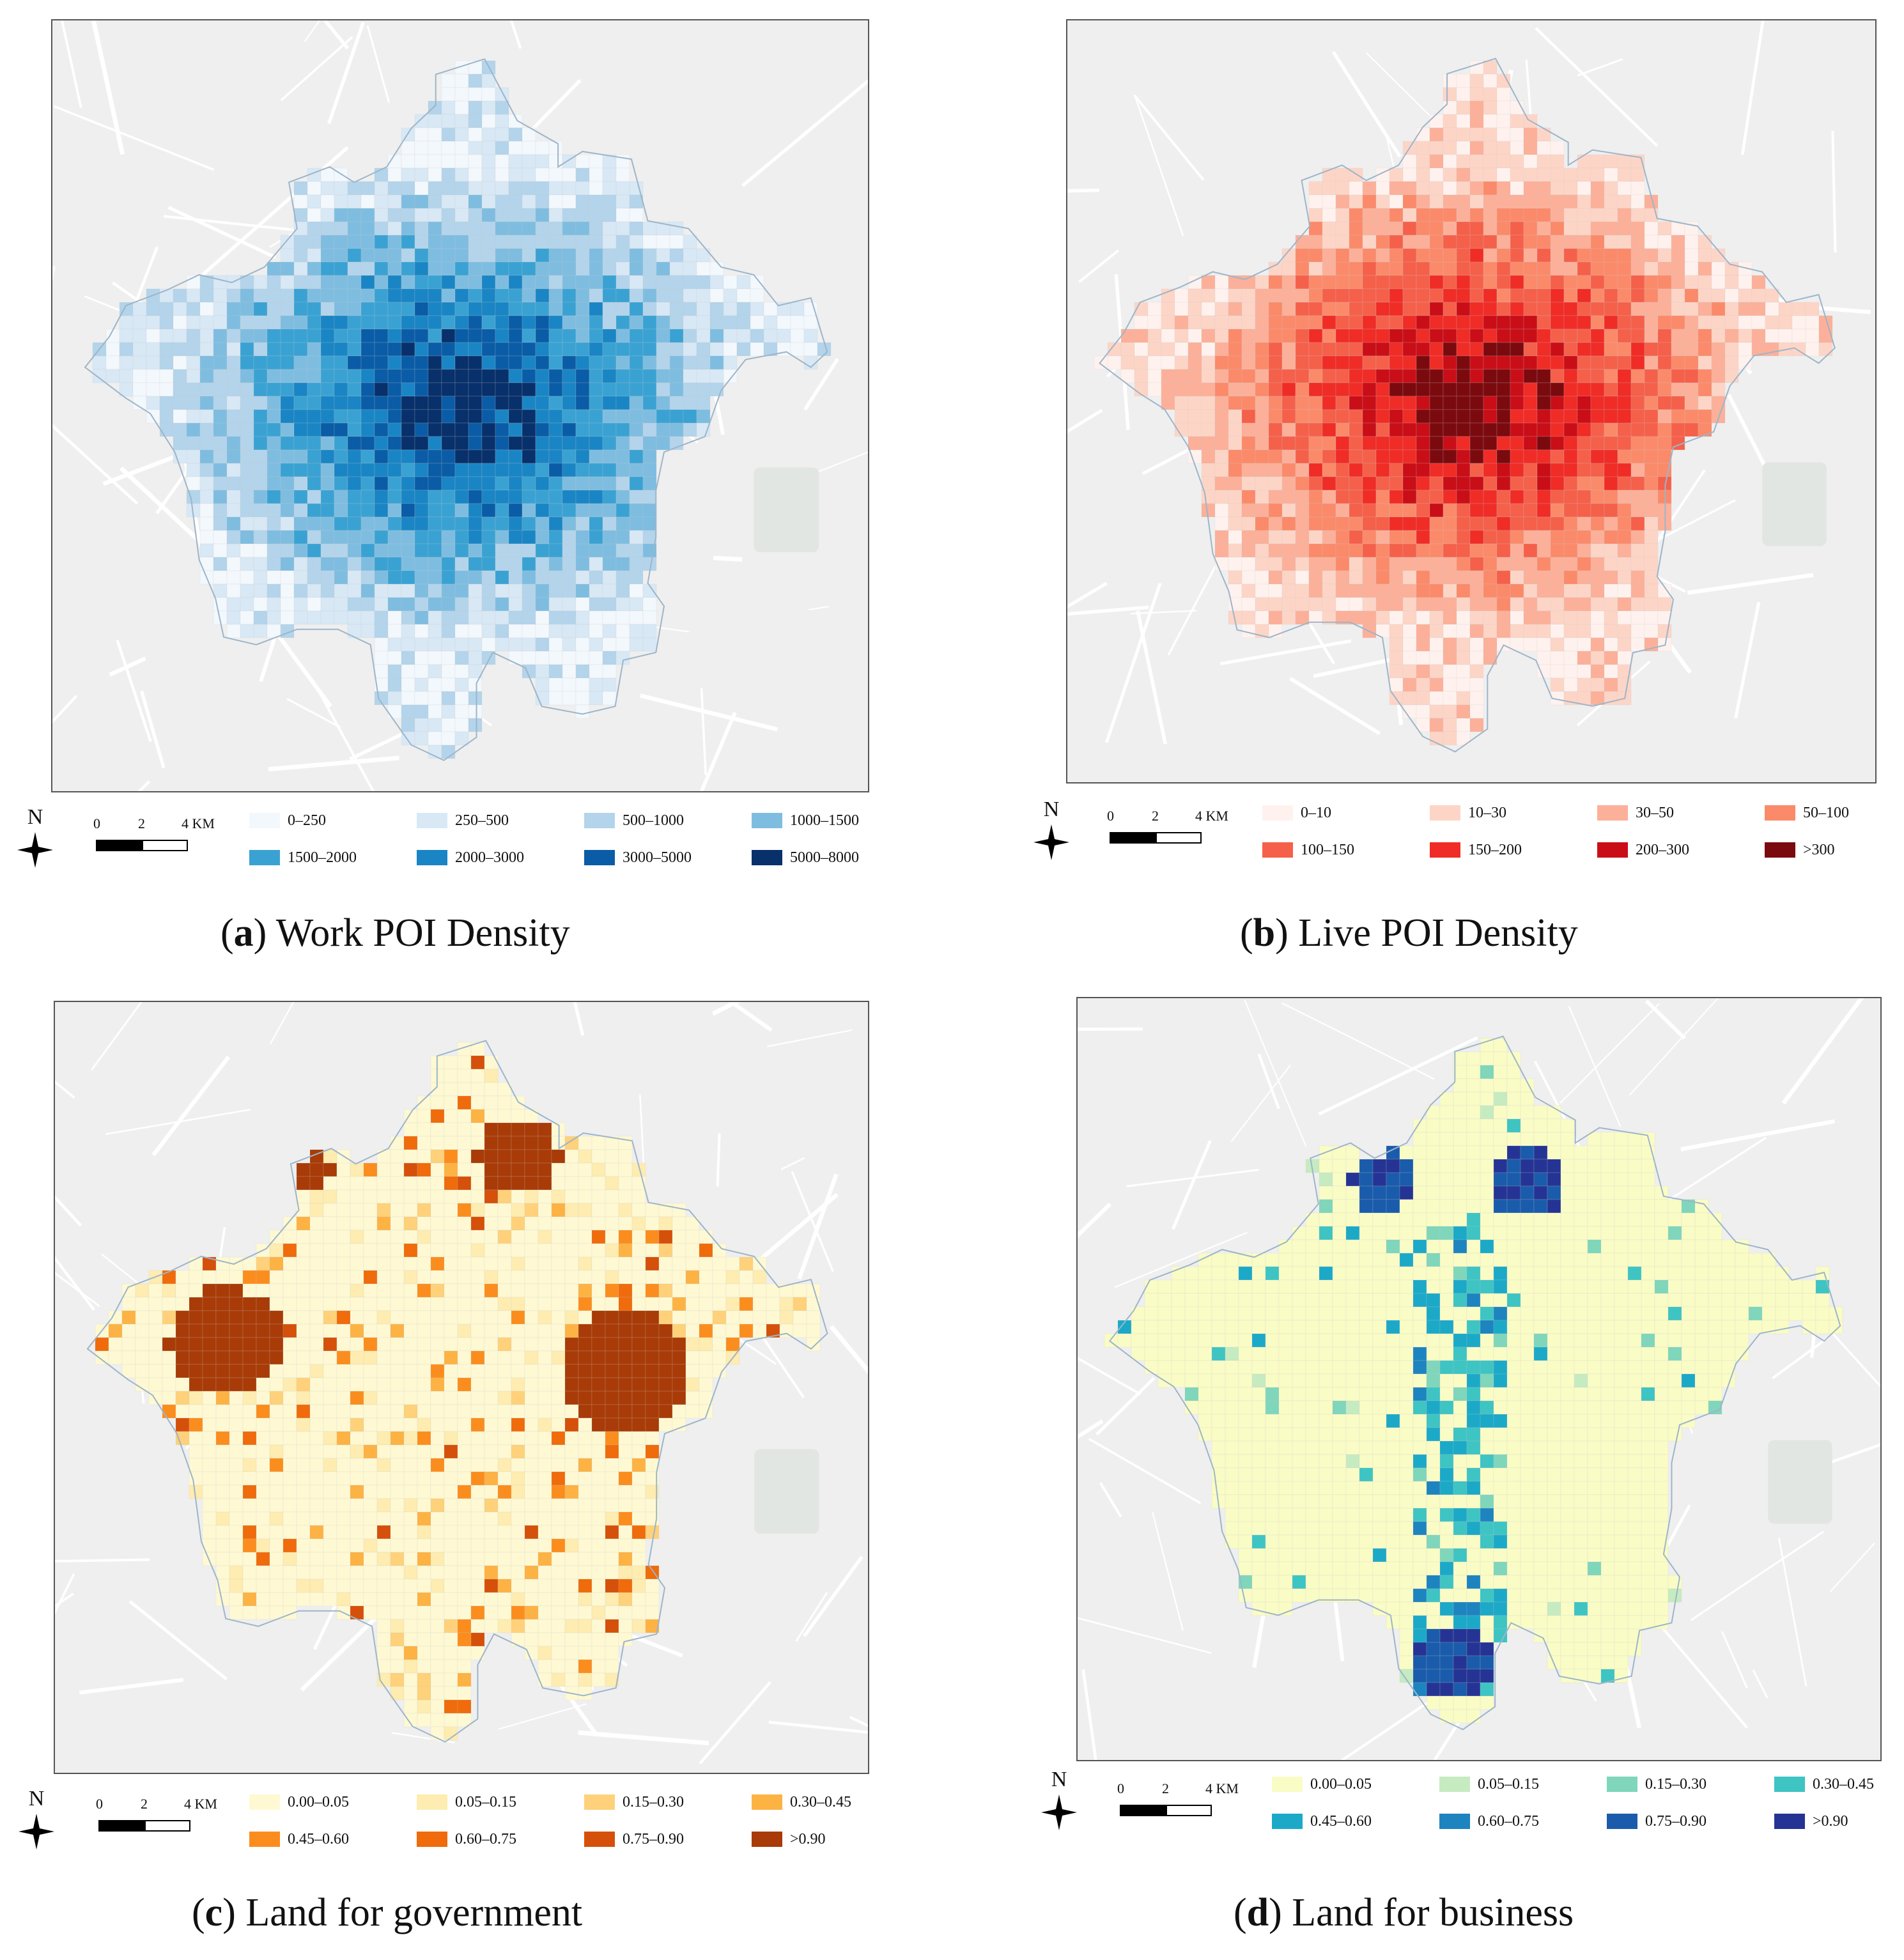 The width and height of the screenshot is (1904, 1960). Describe the element at coordinates (1409, 933) in the screenshot. I see `caption-b: (b) Live POI Density` at that location.